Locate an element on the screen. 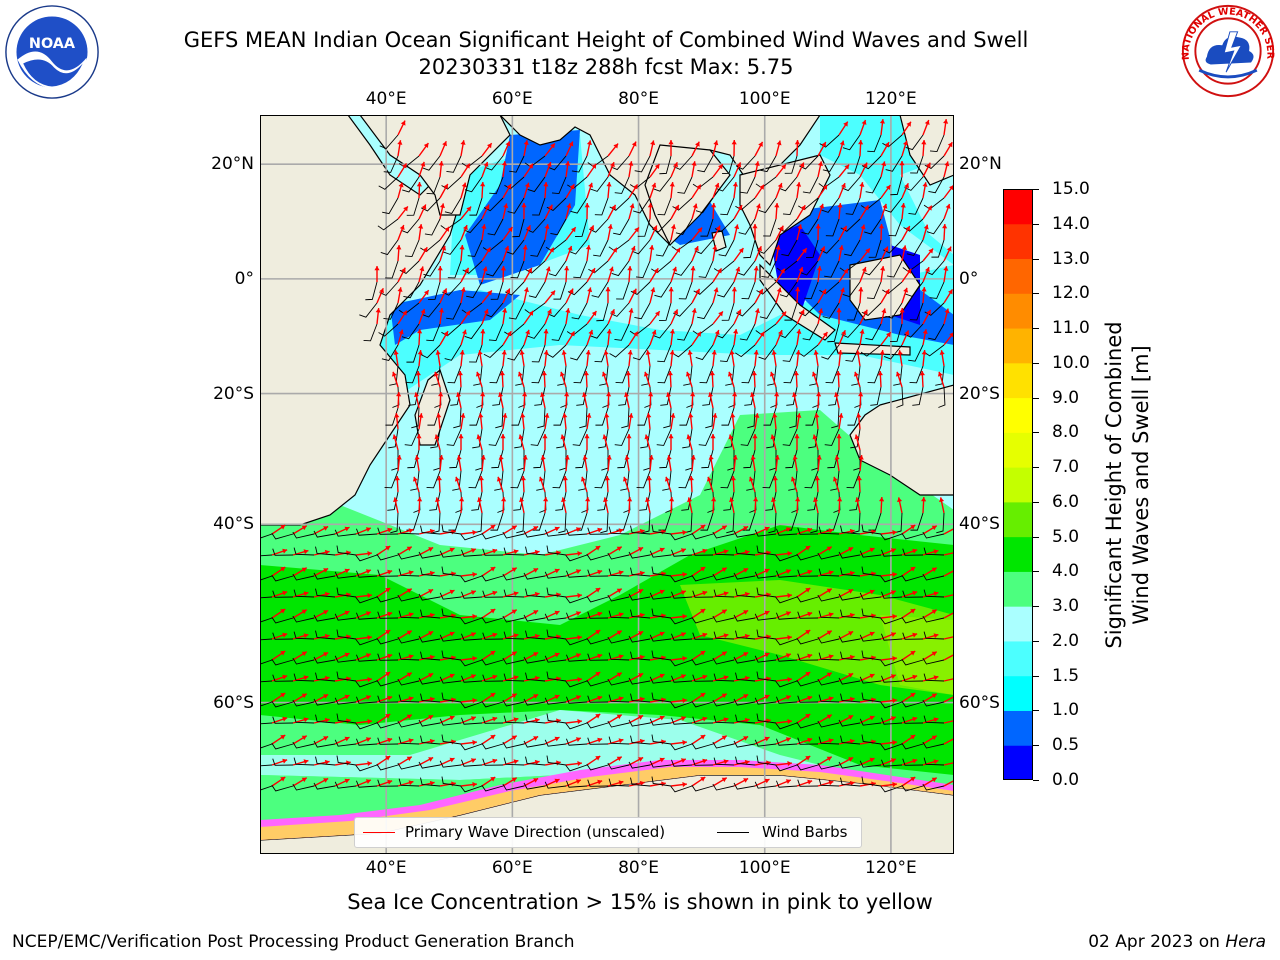 This screenshot has width=1280, height=960. colorbar-tick: 0.0 is located at coordinates (1066, 780).